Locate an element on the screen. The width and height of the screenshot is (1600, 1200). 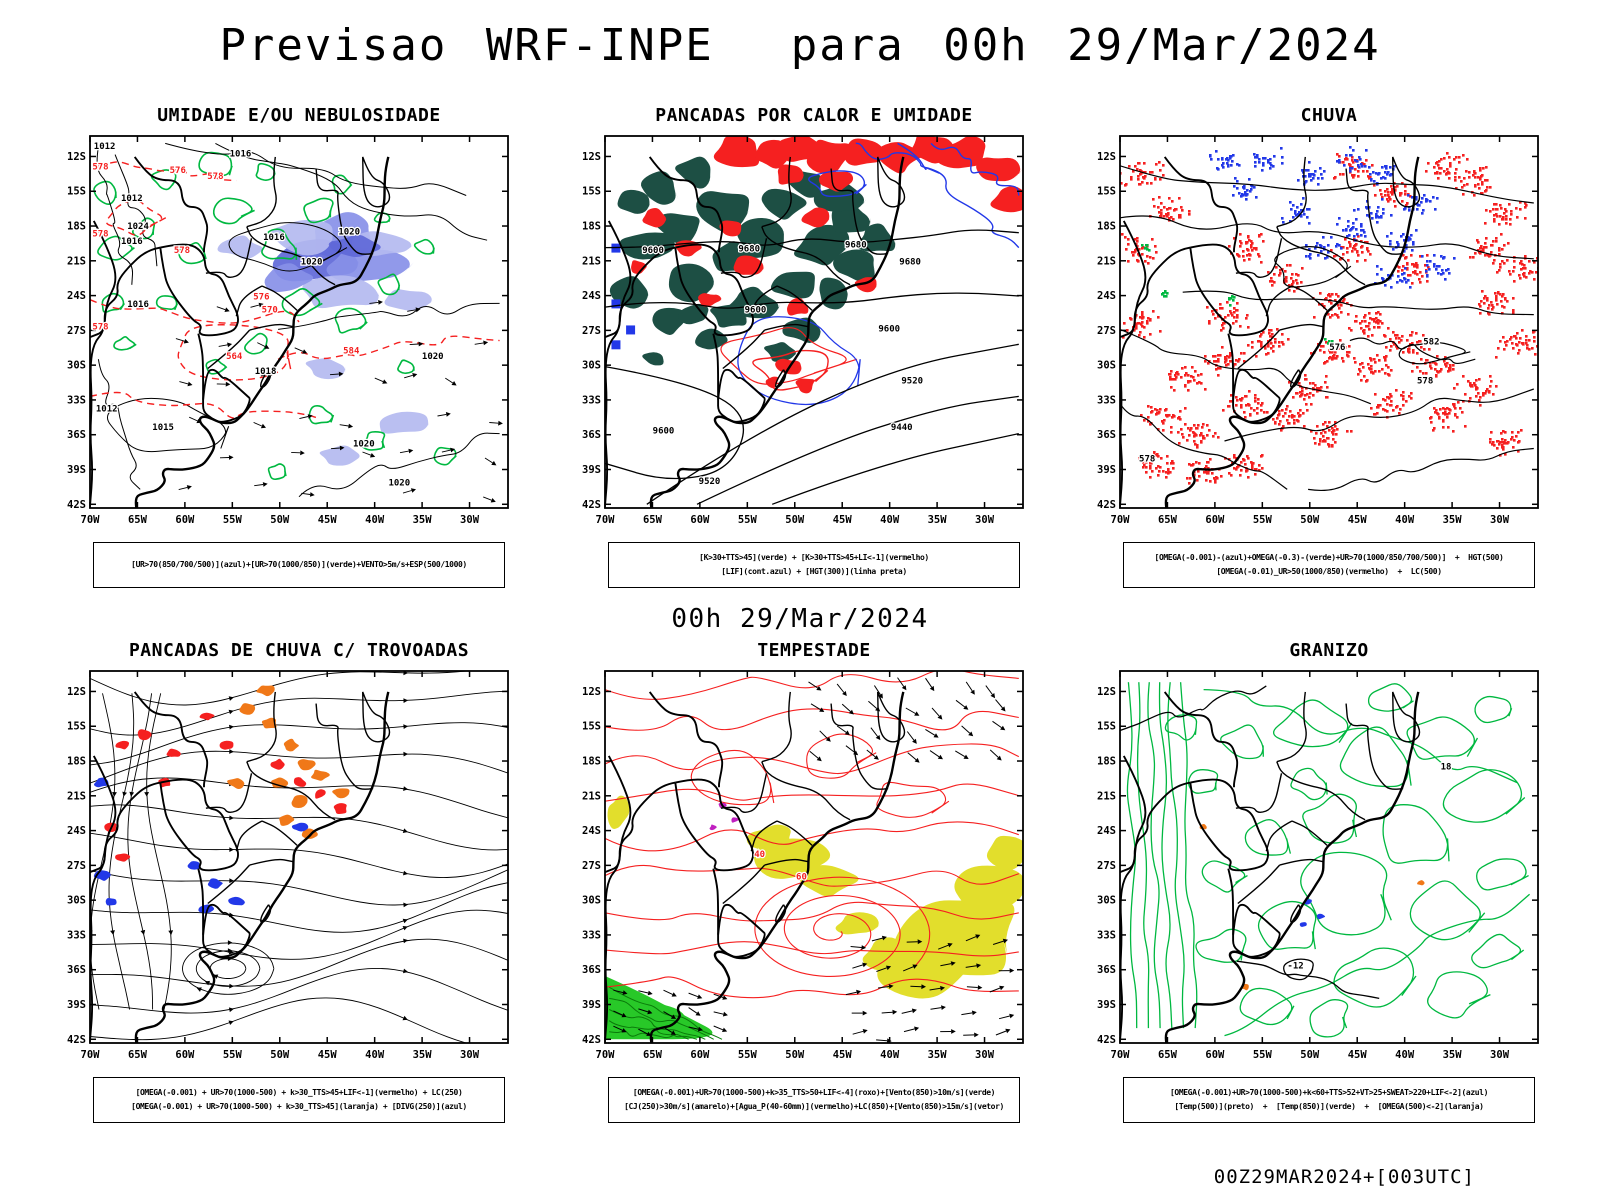
svg-text: 60 is located at coordinates (801, 877).